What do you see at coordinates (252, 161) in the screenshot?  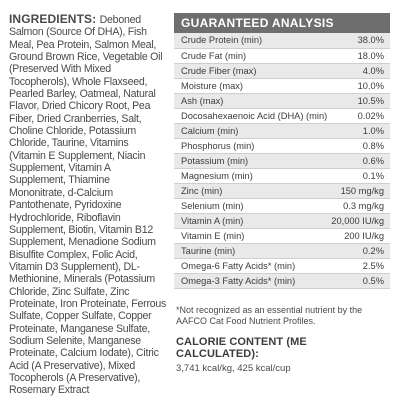 I see `analysis-nutrient-name: Potassium (min)` at bounding box center [252, 161].